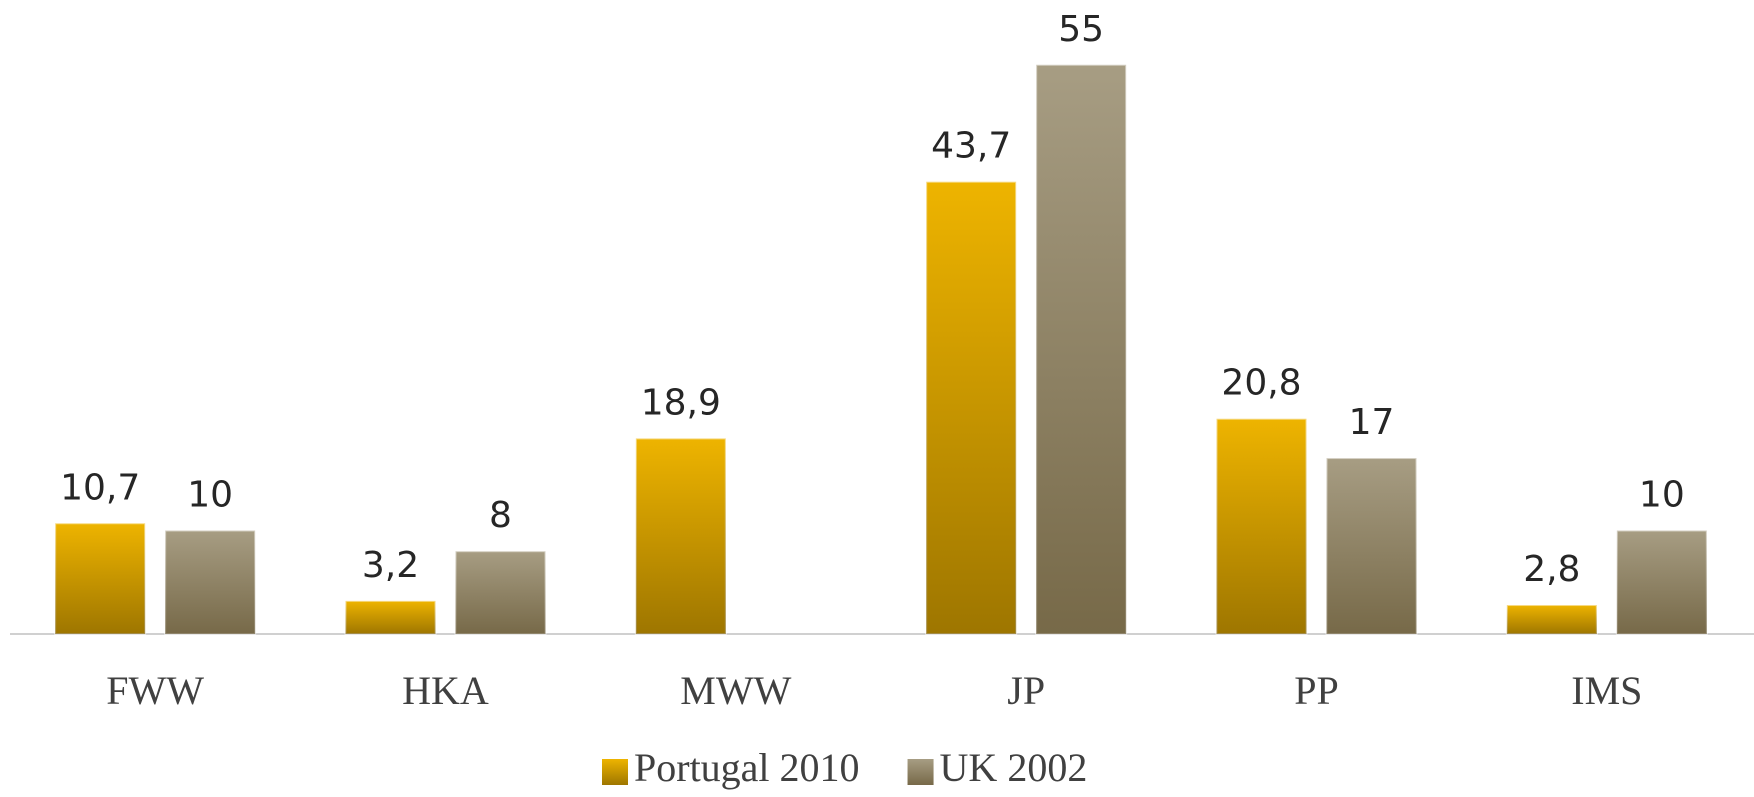  Describe the element at coordinates (100, 487) in the screenshot. I see `data-label: 10,7` at that location.